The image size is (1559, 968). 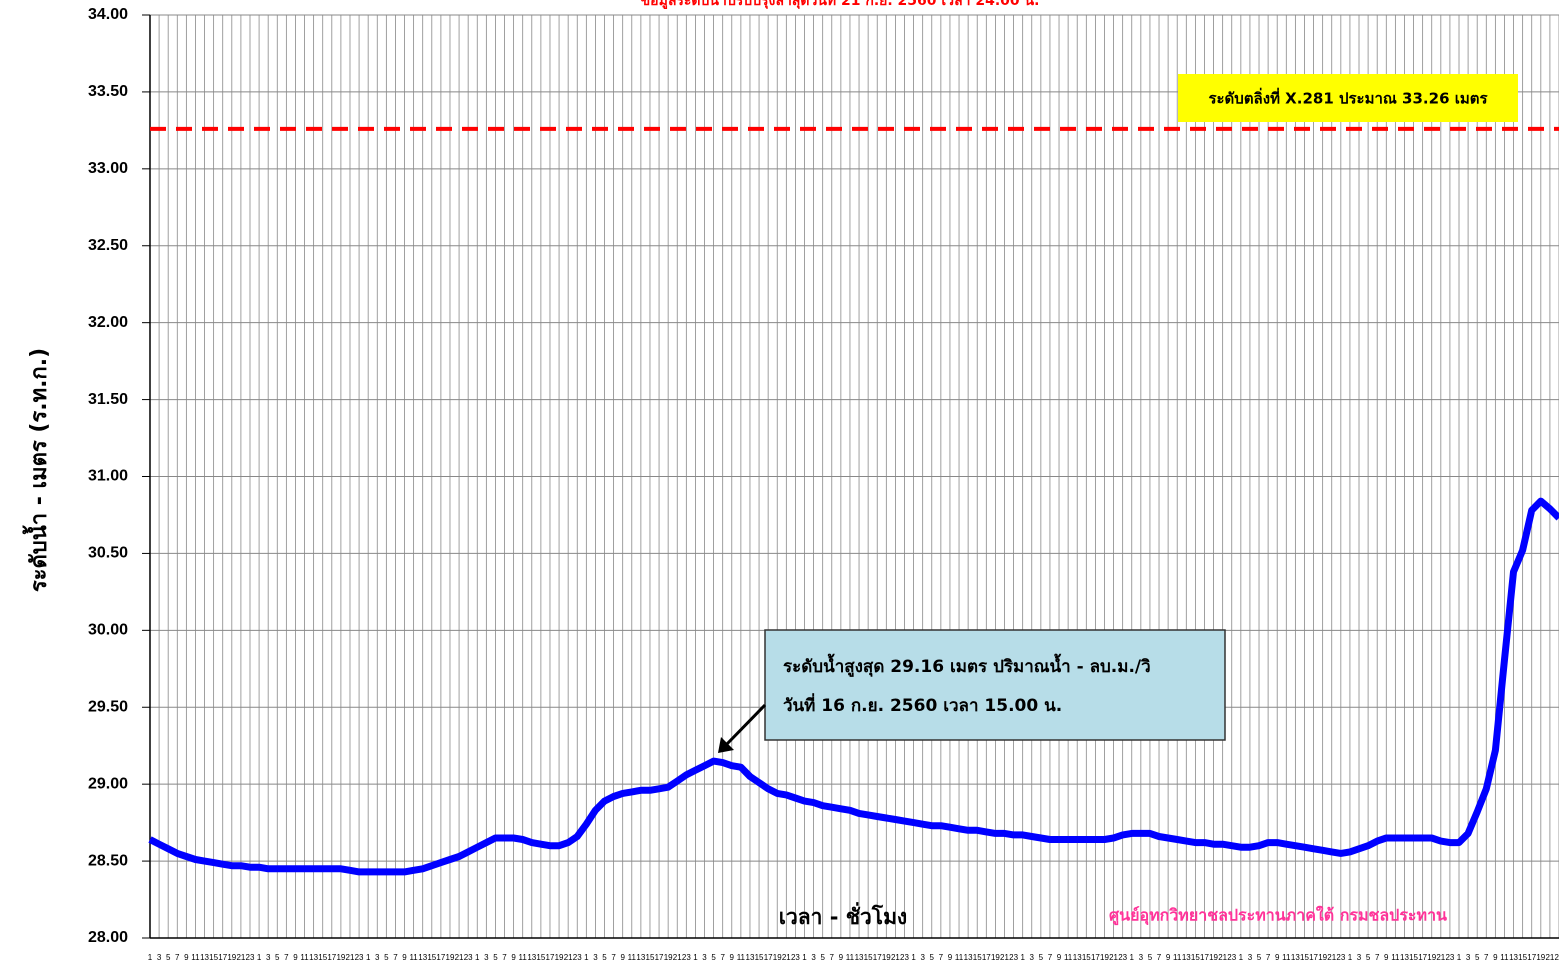 What do you see at coordinates (108, 14) in the screenshot?
I see `y-tick-label: 34.00` at bounding box center [108, 14].